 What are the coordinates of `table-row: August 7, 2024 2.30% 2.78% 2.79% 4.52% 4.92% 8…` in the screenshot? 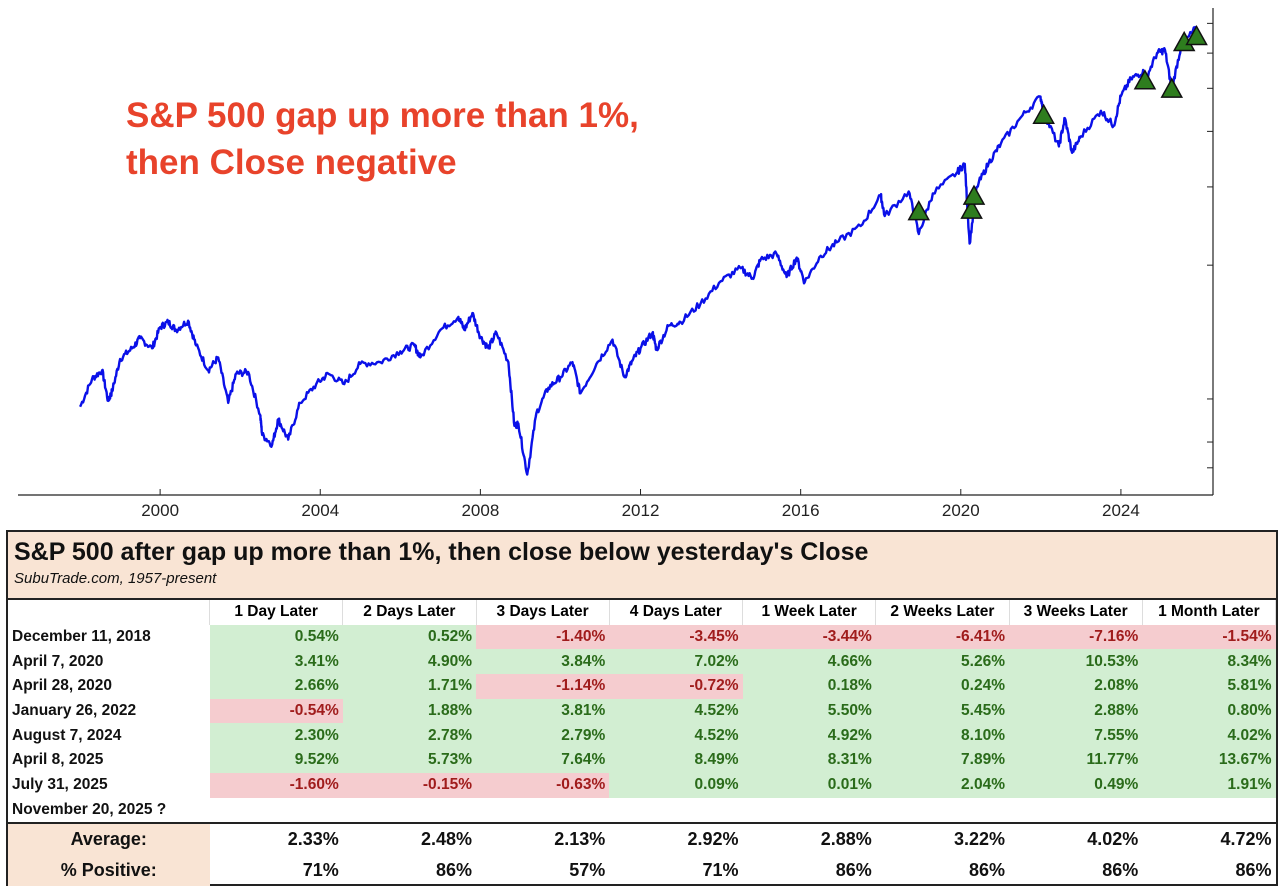 It's located at (642, 736).